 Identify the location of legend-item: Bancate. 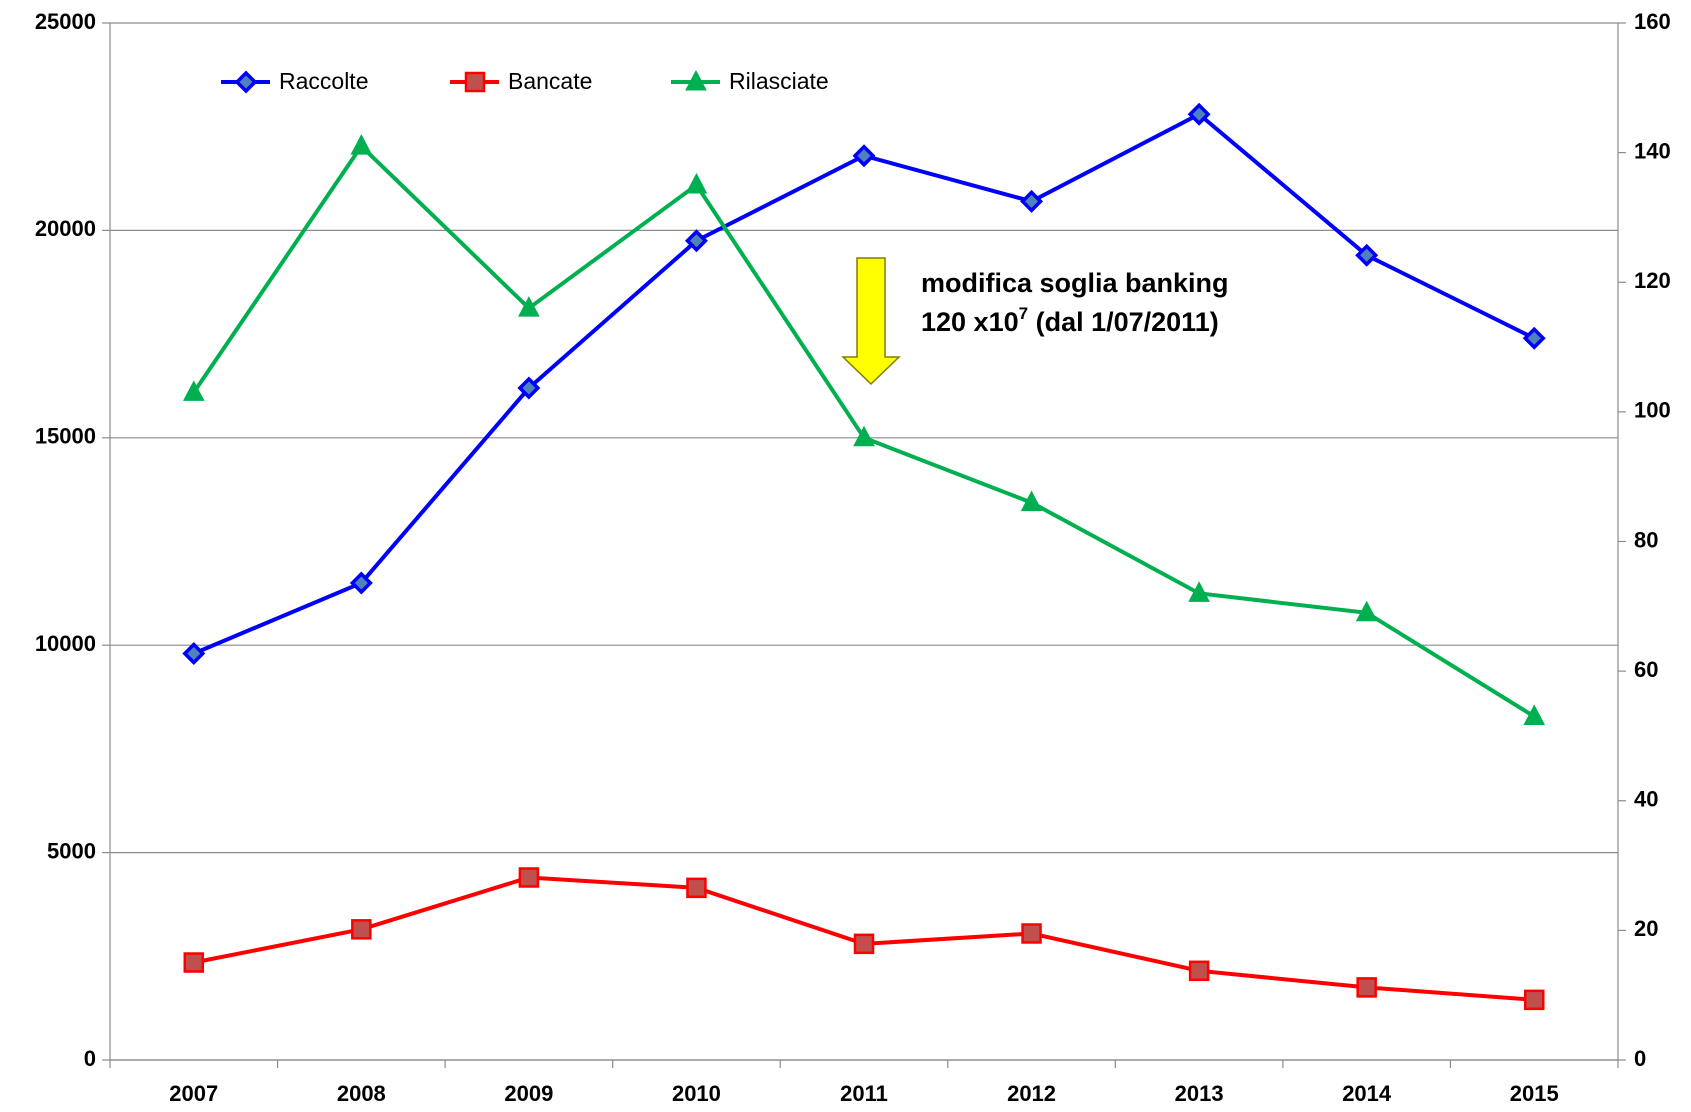
(521, 81).